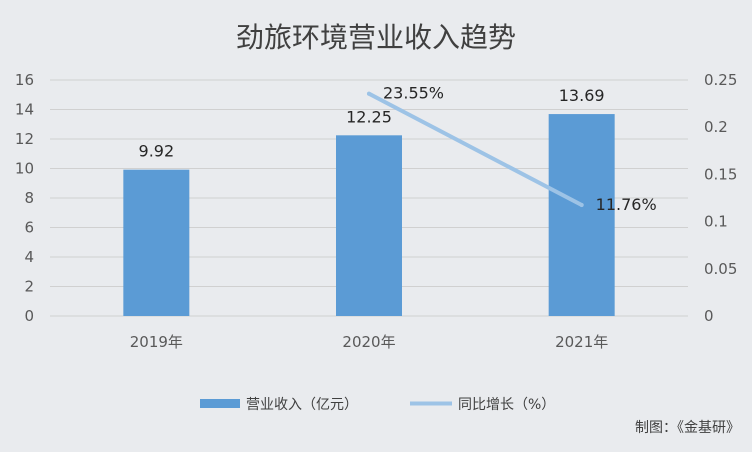  Describe the element at coordinates (24, 80) in the screenshot. I see `y-left-tick-label: 16` at that location.